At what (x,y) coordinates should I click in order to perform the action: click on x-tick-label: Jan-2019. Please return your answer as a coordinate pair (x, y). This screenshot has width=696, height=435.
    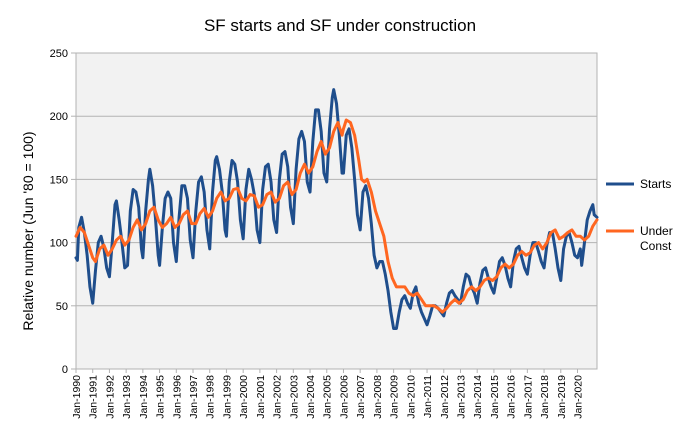
    Looking at the image, I should click on (562, 397).